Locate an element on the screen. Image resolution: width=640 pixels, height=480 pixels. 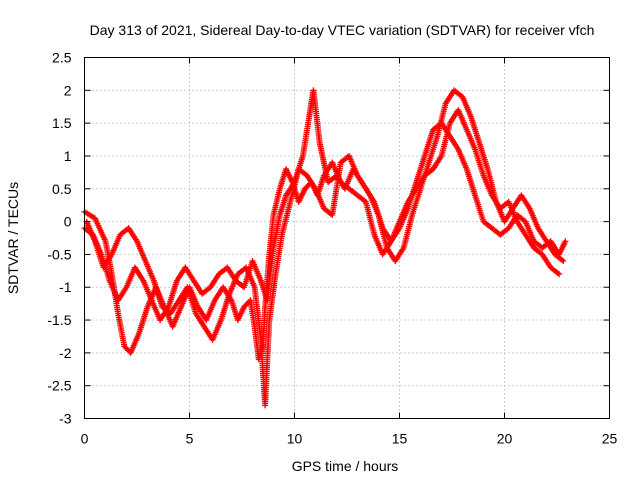
y-tick-label: 1 is located at coordinates (68, 156).